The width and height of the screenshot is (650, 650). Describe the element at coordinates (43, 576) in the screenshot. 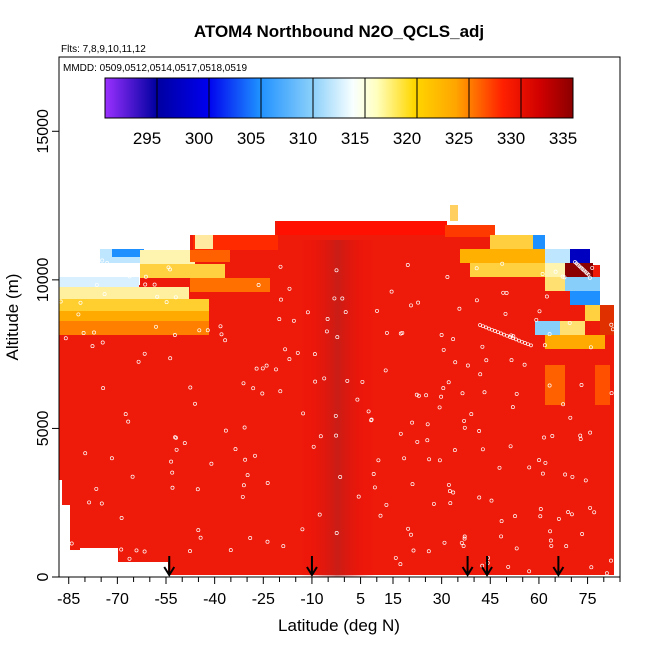

I see `y-tick-label: 0` at that location.